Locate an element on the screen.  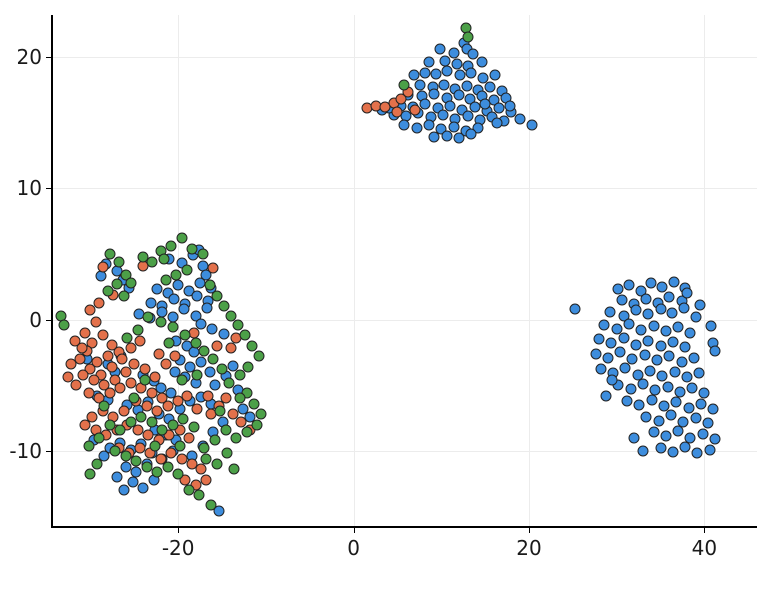
x-axis-tick-label: -20 is located at coordinates (178, 548).